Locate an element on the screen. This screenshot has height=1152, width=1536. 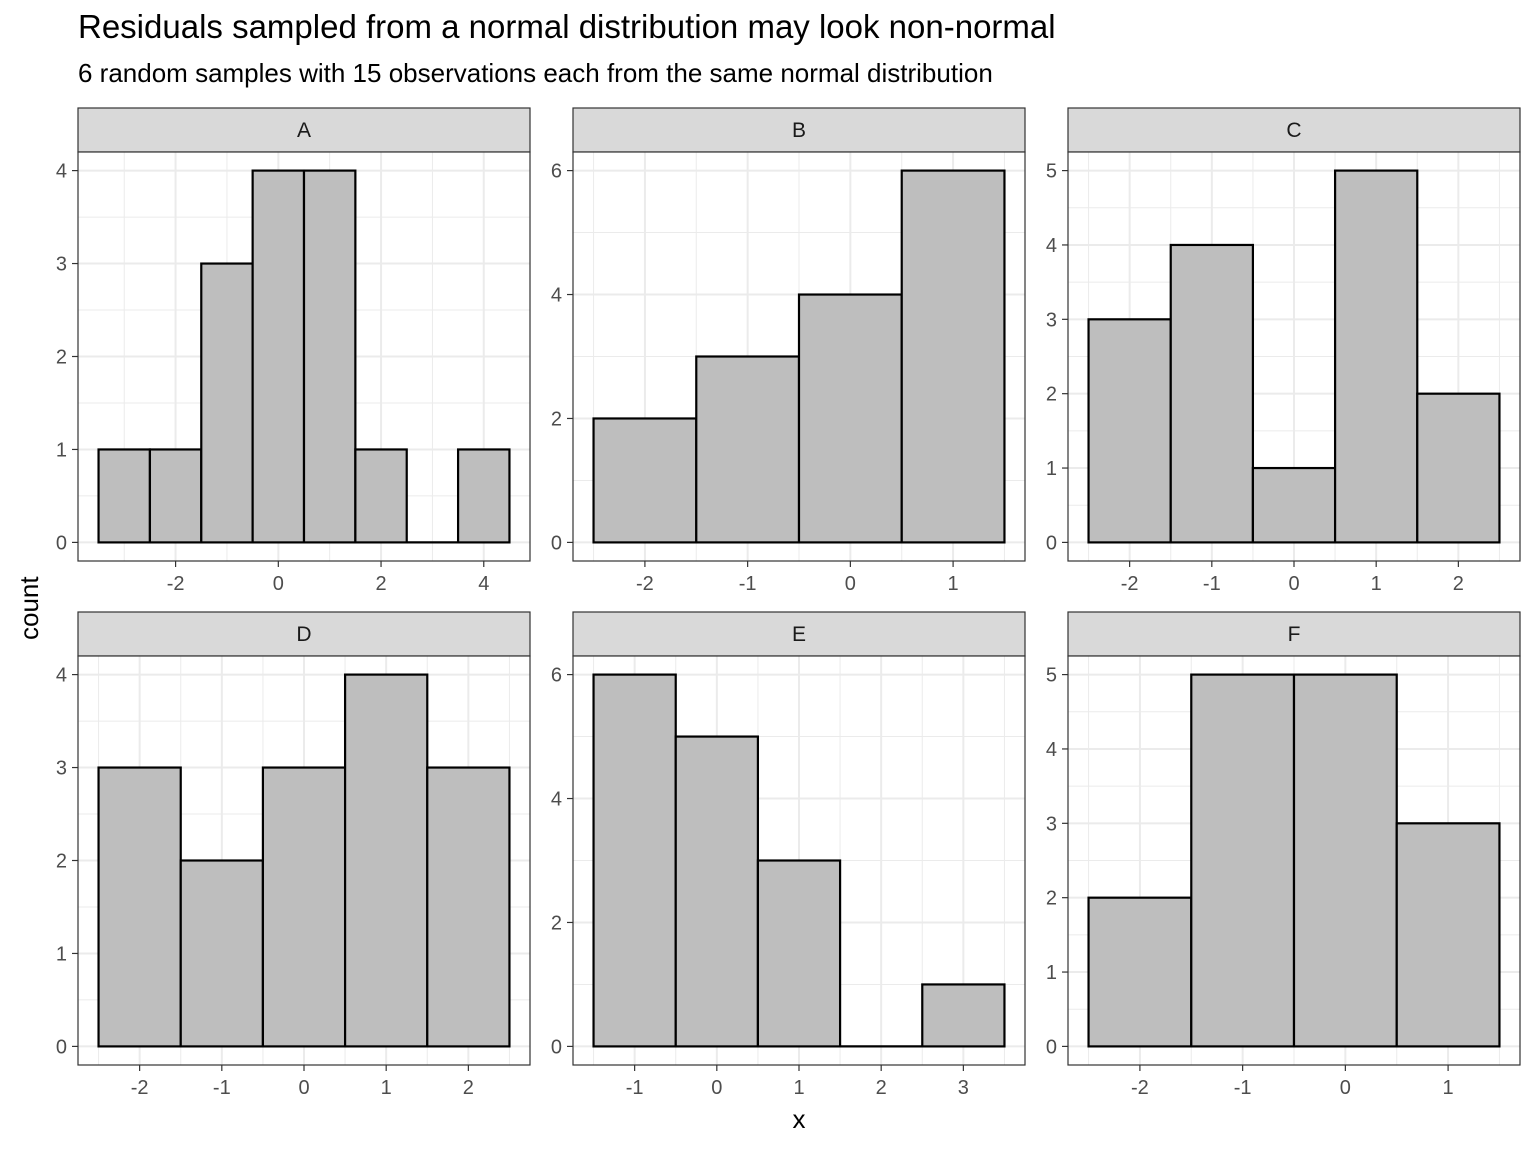
facet-strip-label: B is located at coordinates (799, 130).